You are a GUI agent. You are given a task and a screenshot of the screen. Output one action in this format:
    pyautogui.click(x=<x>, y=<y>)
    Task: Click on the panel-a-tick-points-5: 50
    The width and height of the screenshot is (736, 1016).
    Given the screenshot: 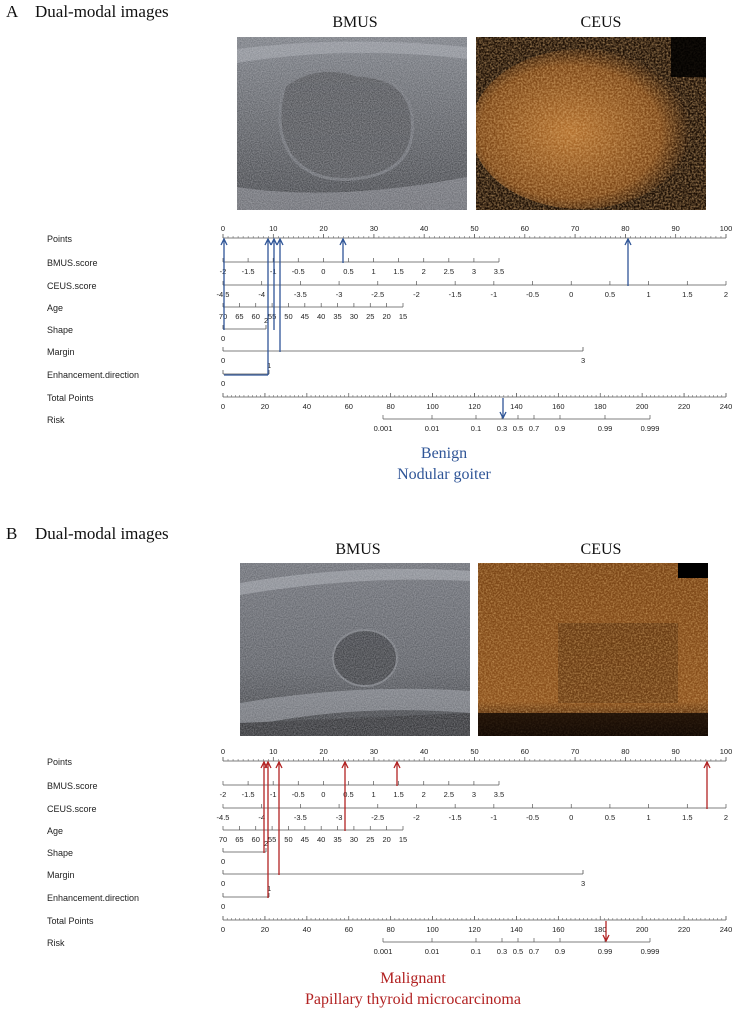 What is the action you would take?
    pyautogui.click(x=474, y=228)
    